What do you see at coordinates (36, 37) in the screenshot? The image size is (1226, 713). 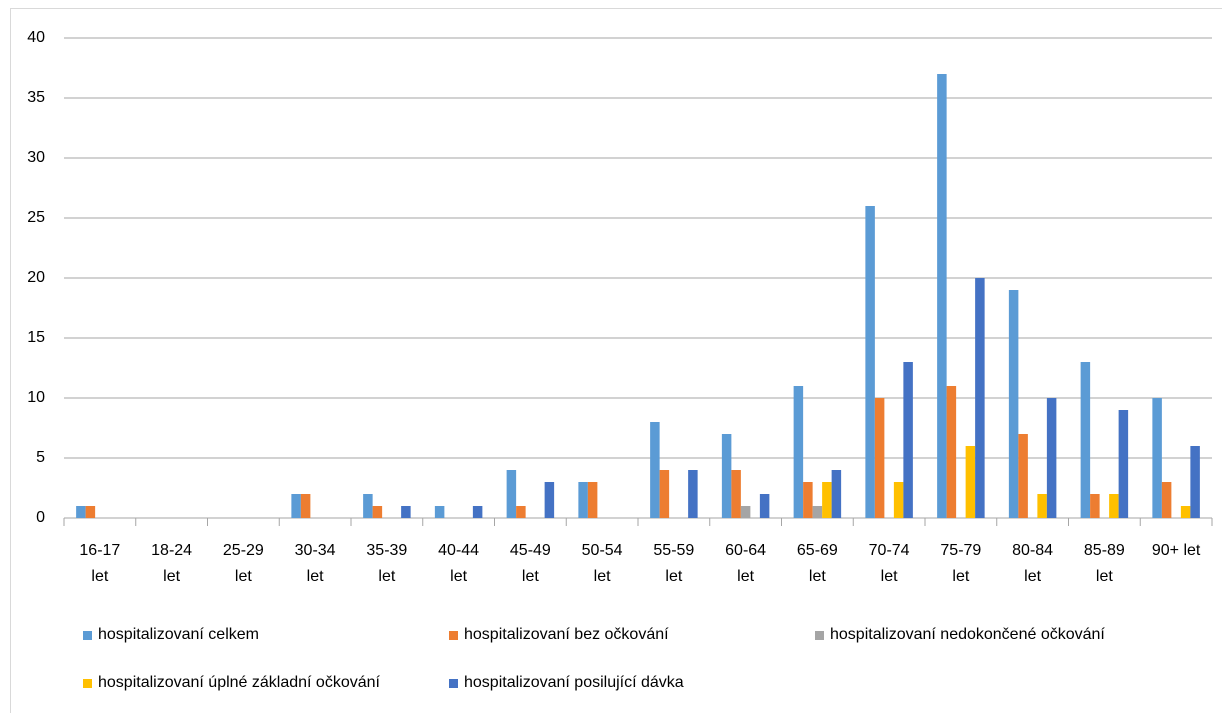 I see `y-tick-label: 40` at bounding box center [36, 37].